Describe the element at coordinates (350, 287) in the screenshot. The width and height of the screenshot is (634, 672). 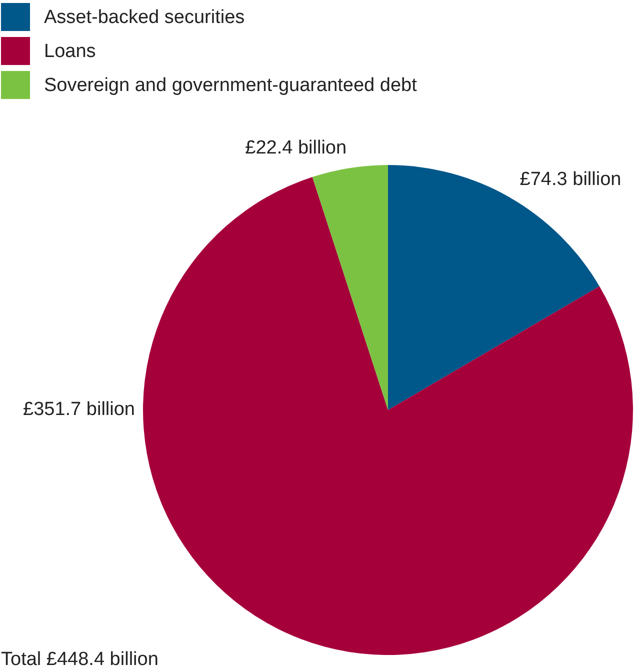
I see `pie-slice` at that location.